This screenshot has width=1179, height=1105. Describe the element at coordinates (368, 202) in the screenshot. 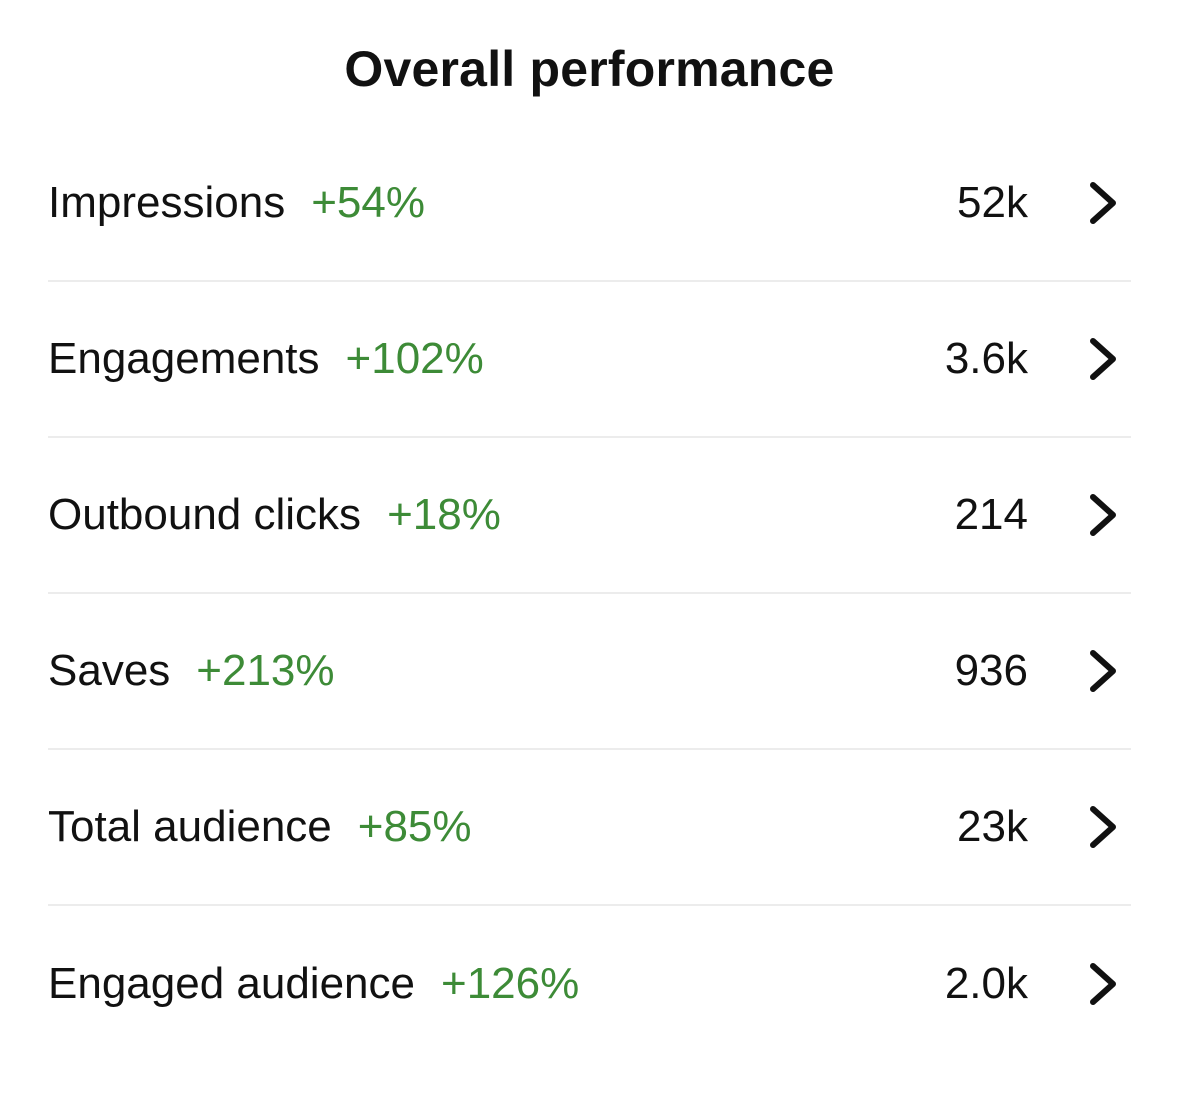

I see `metric-change: +54%` at that location.